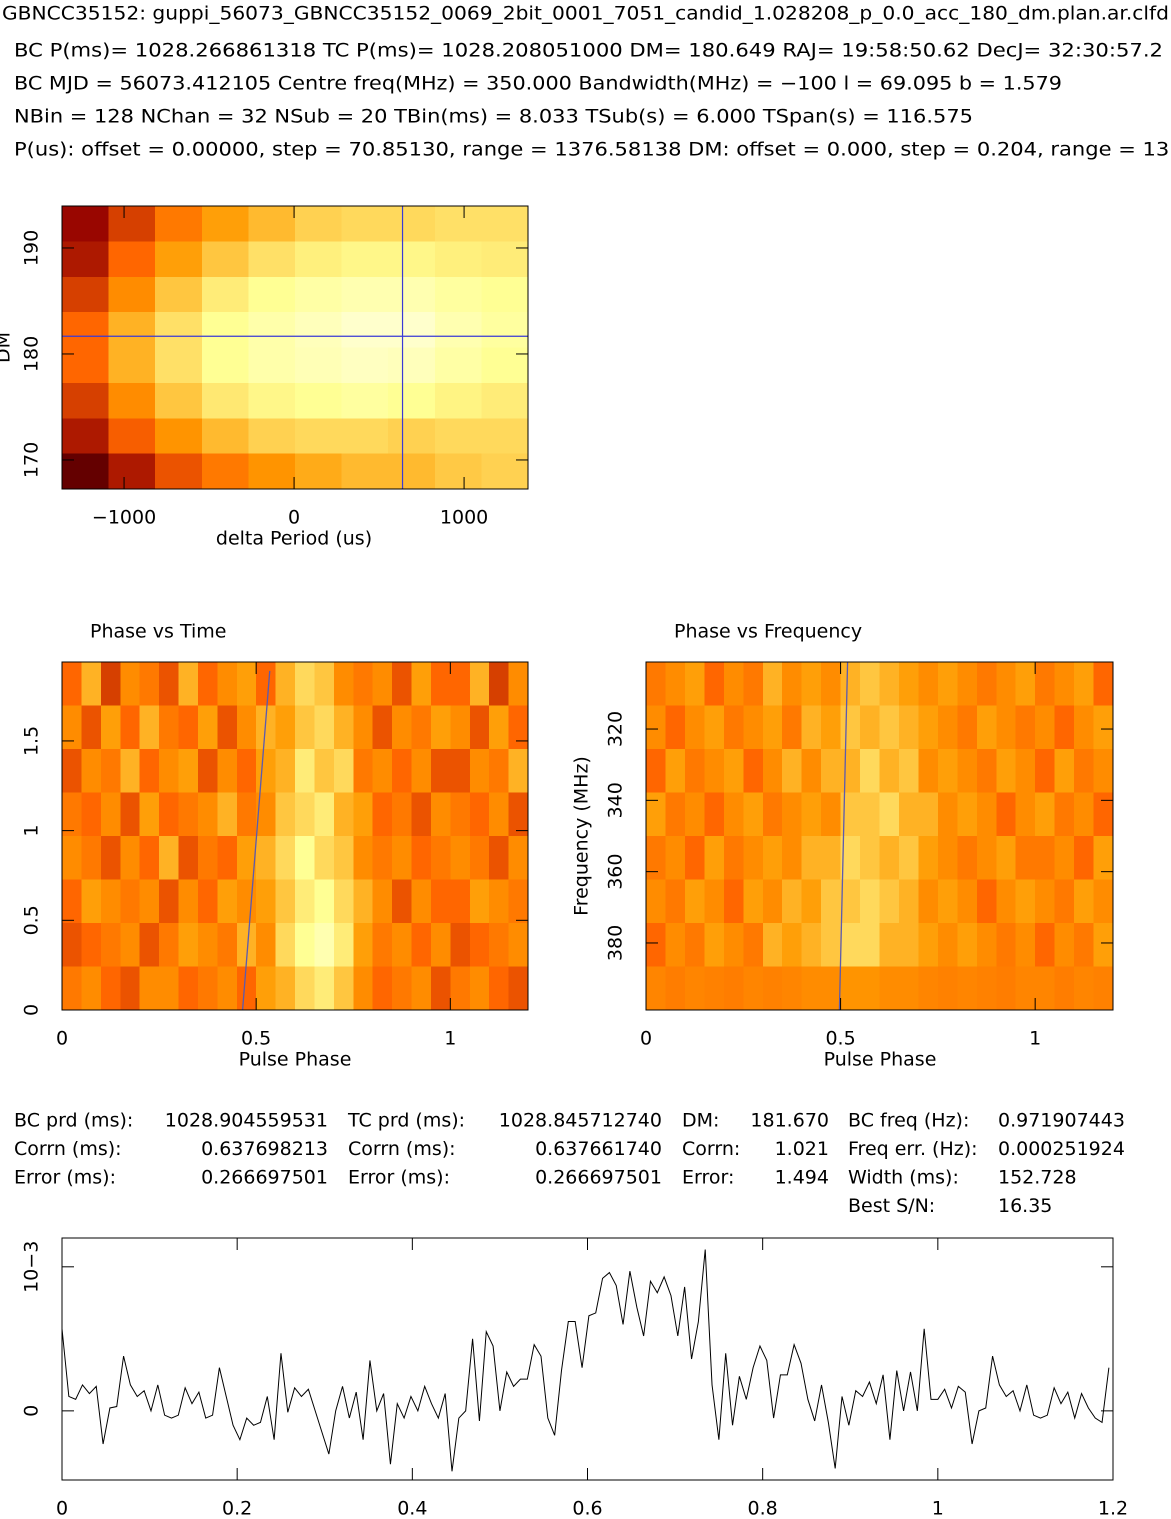 The width and height of the screenshot is (1171, 1519). Describe the element at coordinates (464, 518) in the screenshot. I see `x-tick-label: 1000` at that location.